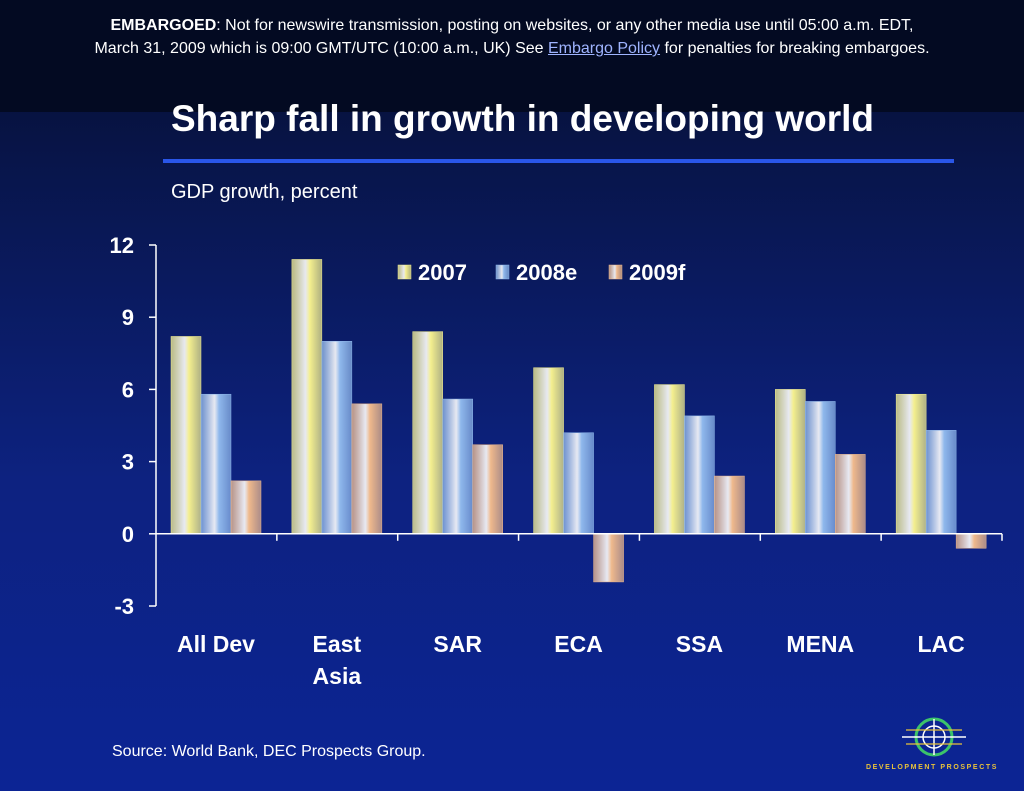 The height and width of the screenshot is (791, 1024). Describe the element at coordinates (216, 644) in the screenshot. I see `x-category-label: All Dev` at that location.